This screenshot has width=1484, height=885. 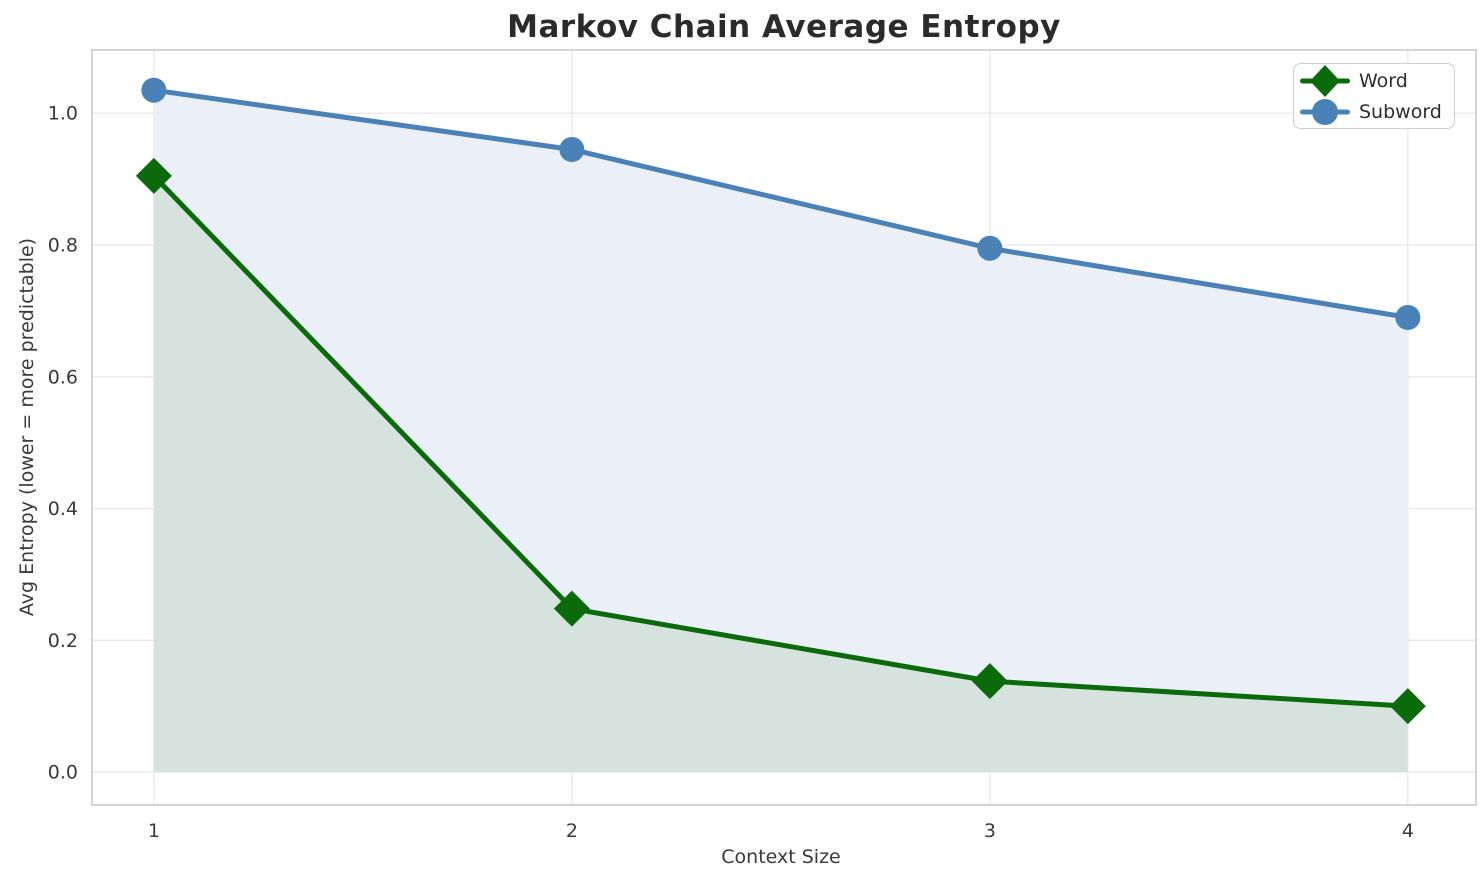 I want to click on legend-label-subword: Subword, so click(x=1400, y=111).